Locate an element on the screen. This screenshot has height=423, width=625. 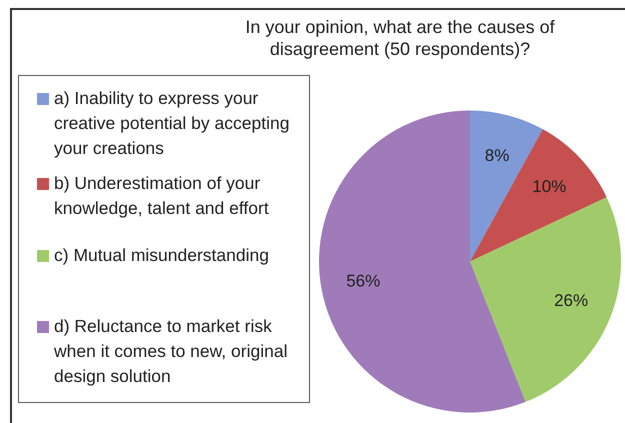
data-label: 8% is located at coordinates (497, 155).